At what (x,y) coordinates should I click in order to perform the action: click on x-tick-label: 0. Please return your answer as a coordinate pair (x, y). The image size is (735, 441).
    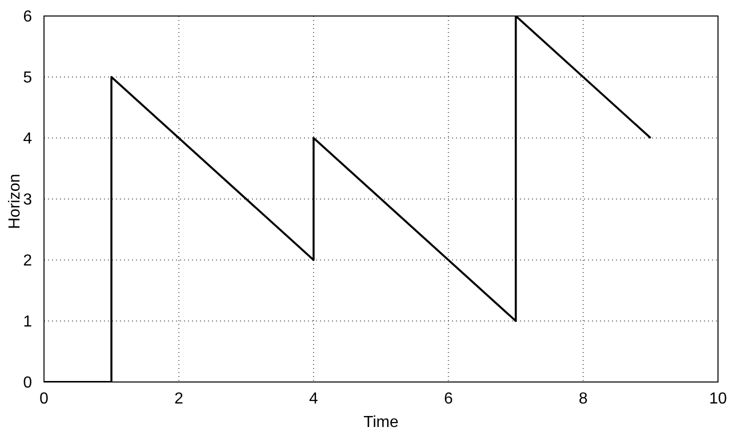
    Looking at the image, I should click on (44, 399).